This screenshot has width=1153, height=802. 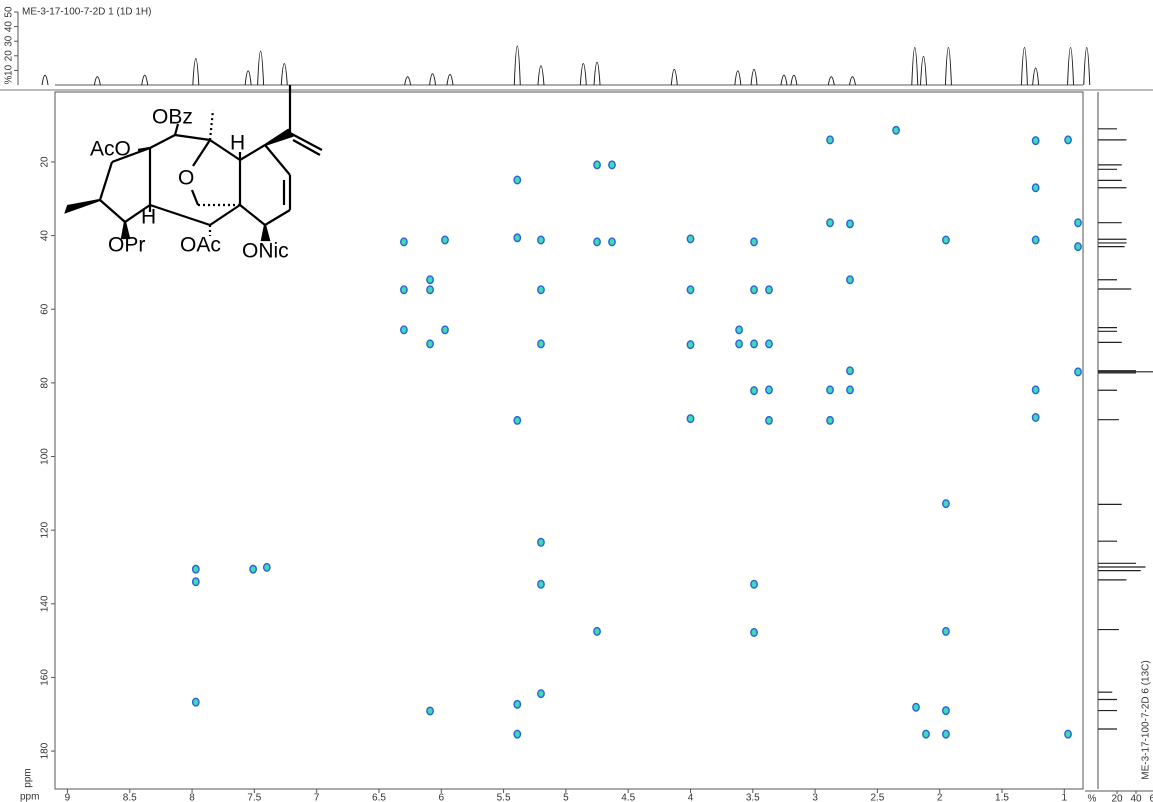 I want to click on x-tick-label: 8, so click(x=192, y=797).